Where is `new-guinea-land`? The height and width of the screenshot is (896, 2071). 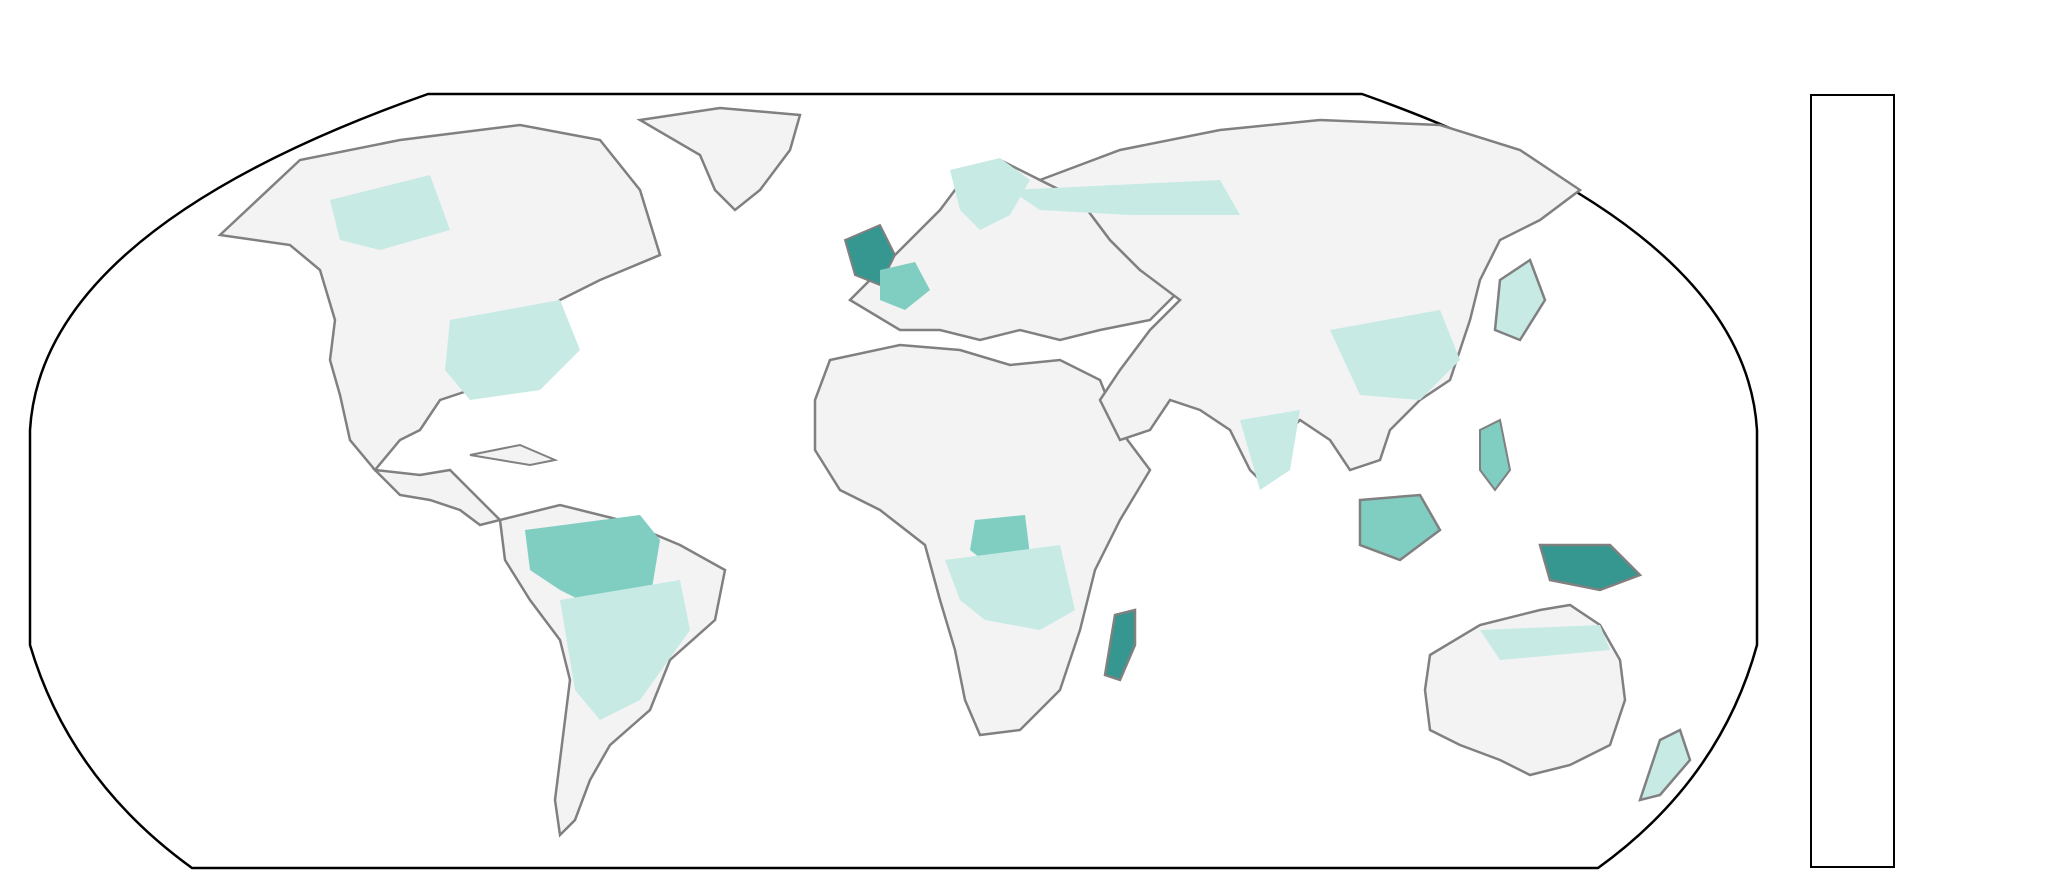 new-guinea-land is located at coordinates (1590, 567).